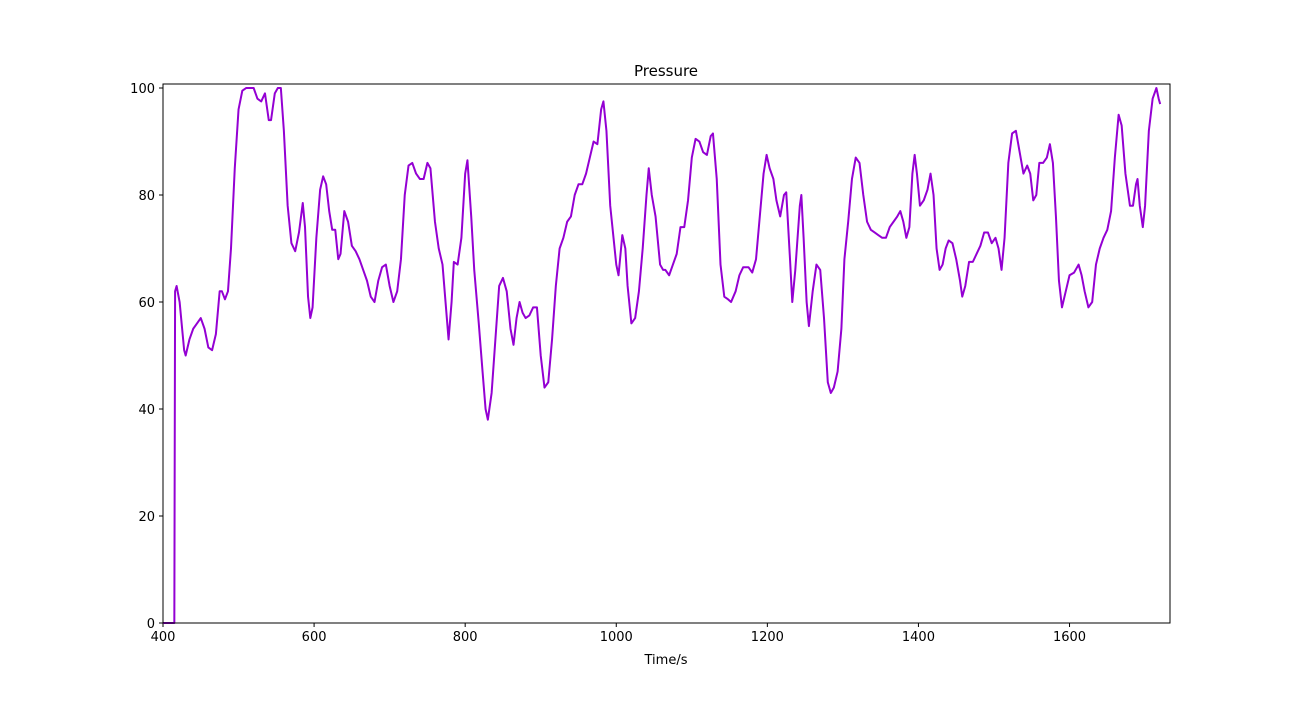 The height and width of the screenshot is (704, 1300). What do you see at coordinates (465, 637) in the screenshot?
I see `x-tick-label: 800` at bounding box center [465, 637].